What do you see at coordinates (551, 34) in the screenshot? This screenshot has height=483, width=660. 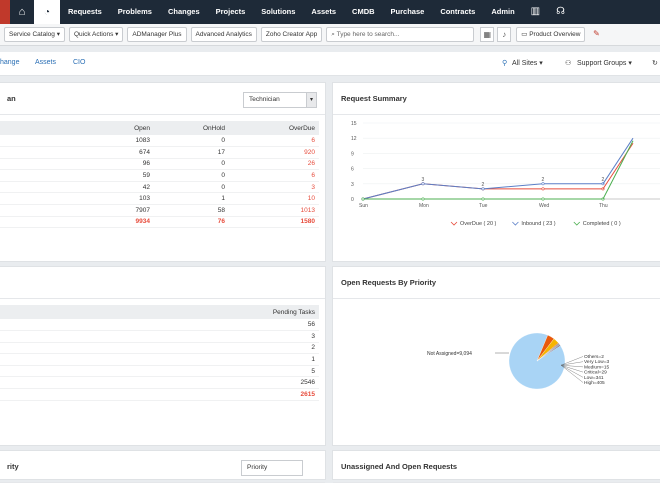 I see `product-overview-button: ▭ Product Overview` at bounding box center [551, 34].